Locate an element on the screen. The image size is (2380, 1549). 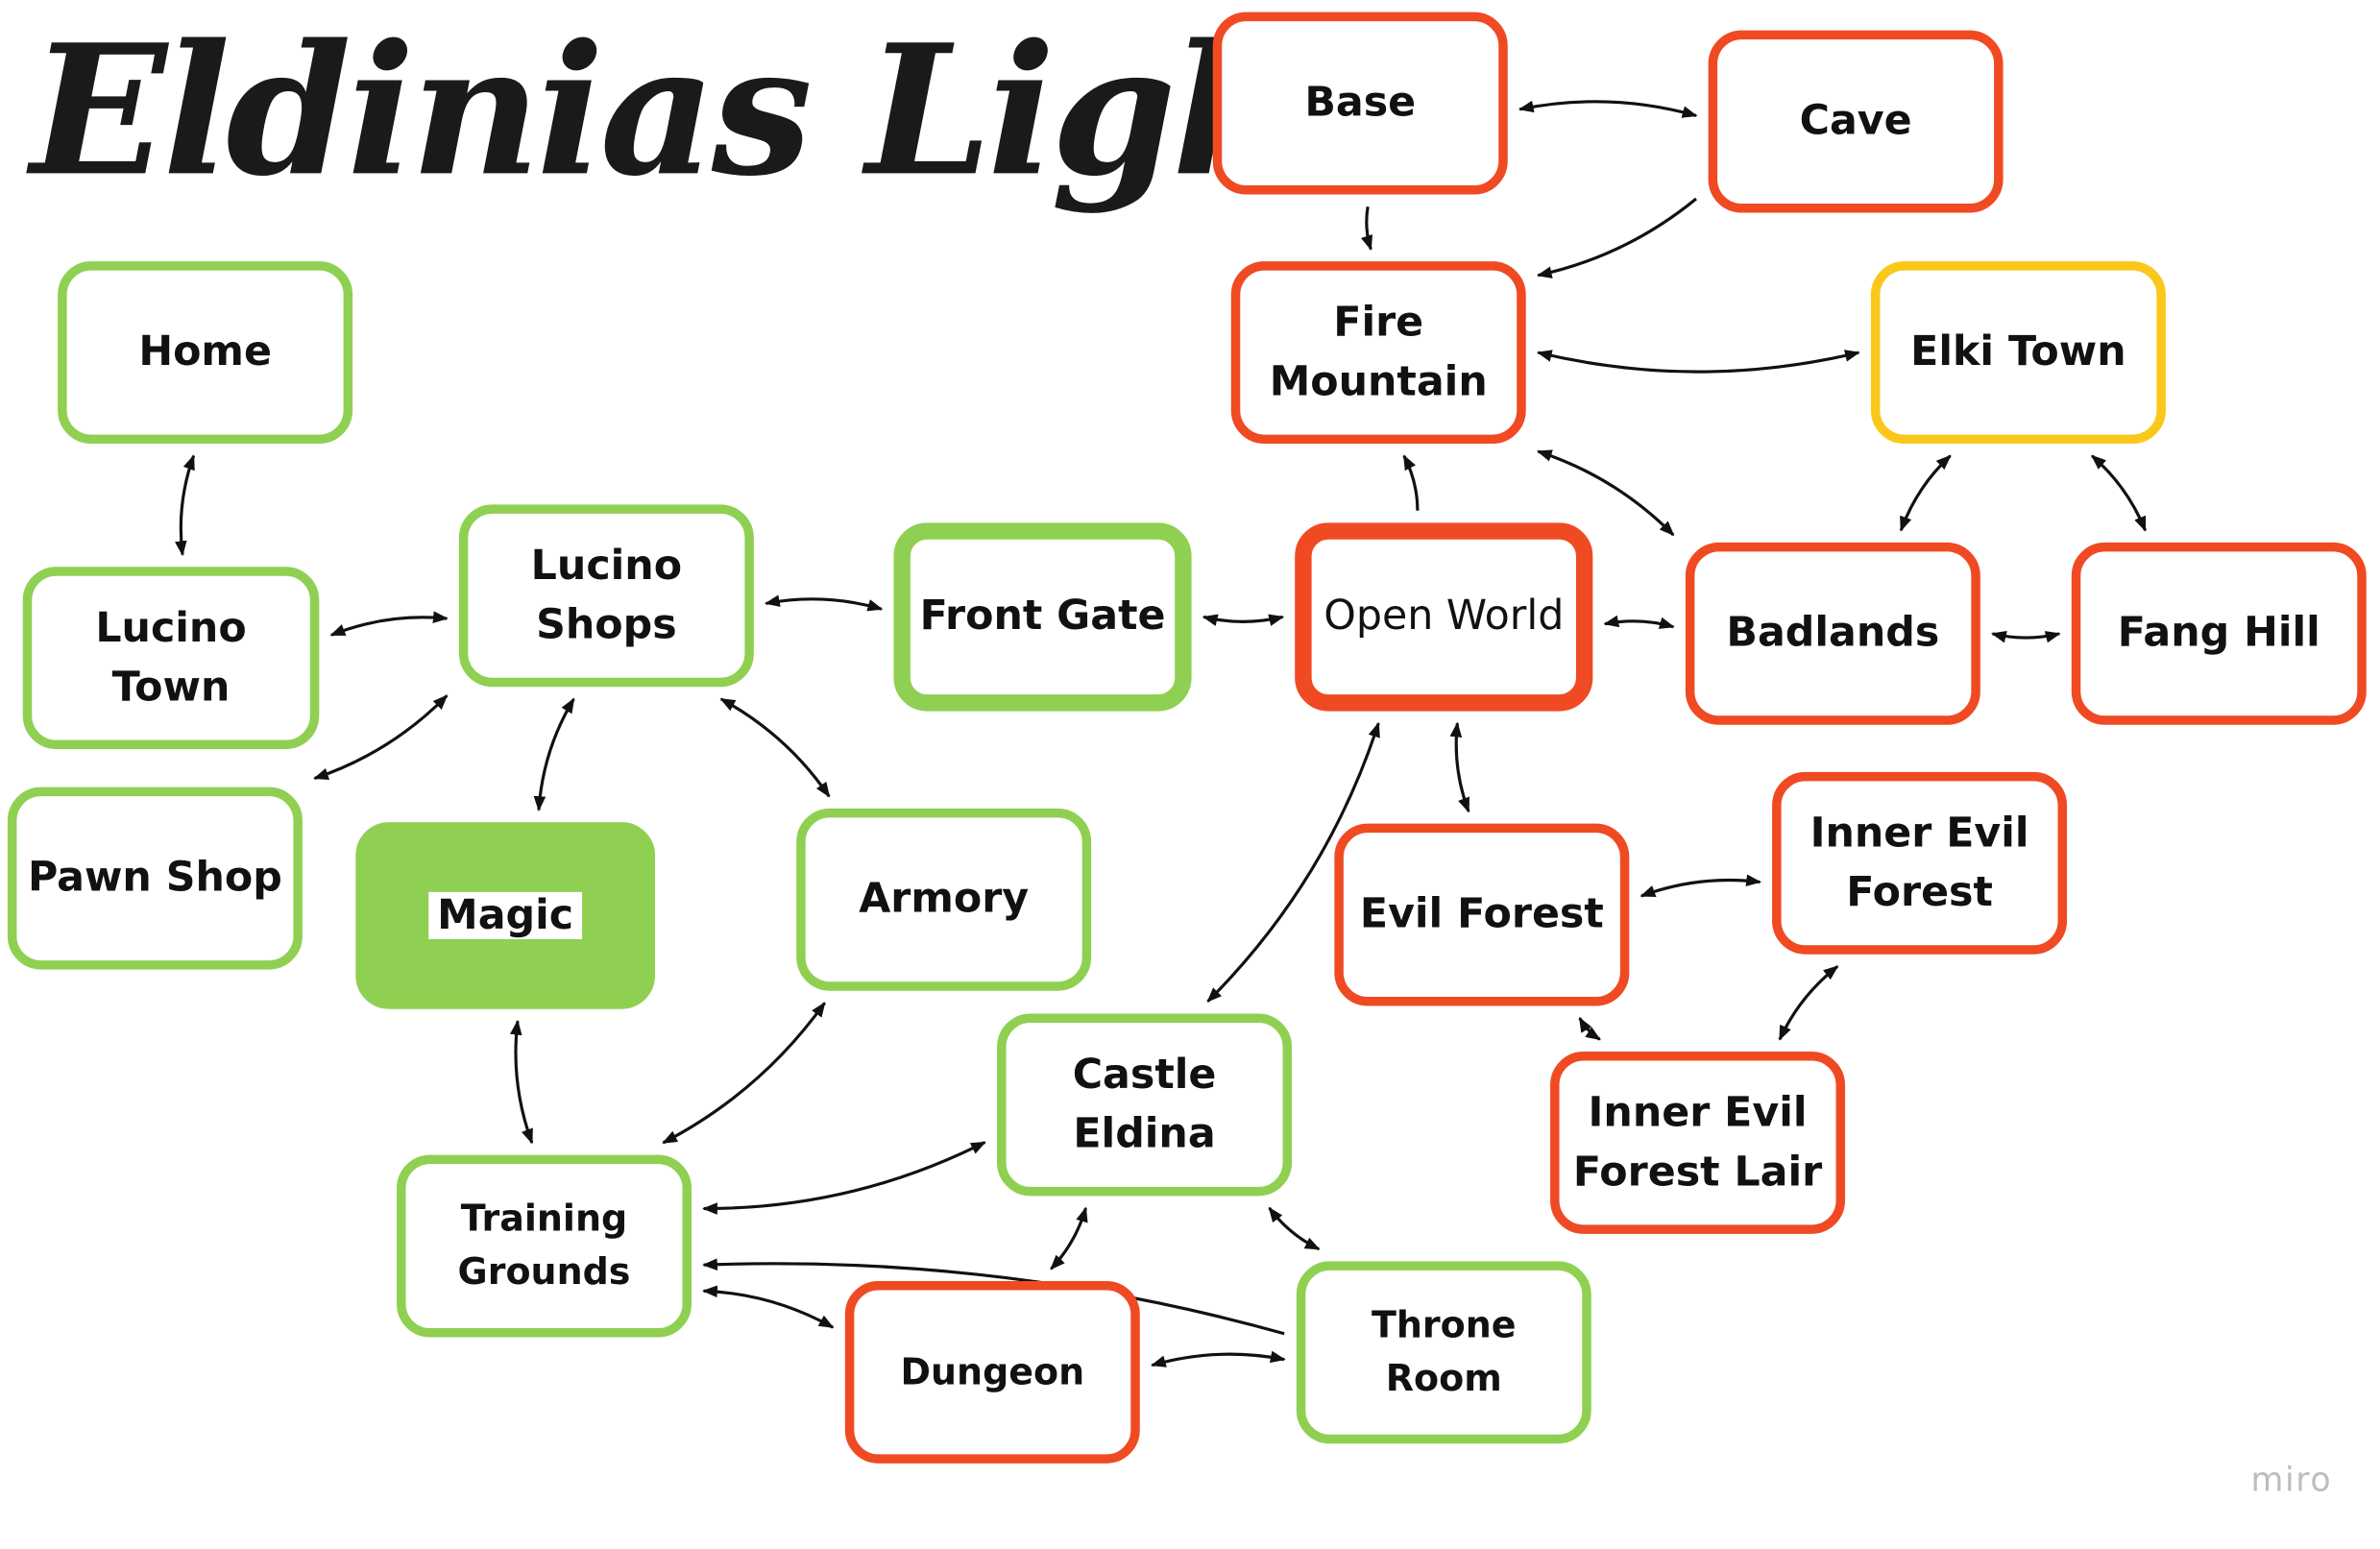
edge-throne-room-to-training-grounds is located at coordinates (994, 1297).